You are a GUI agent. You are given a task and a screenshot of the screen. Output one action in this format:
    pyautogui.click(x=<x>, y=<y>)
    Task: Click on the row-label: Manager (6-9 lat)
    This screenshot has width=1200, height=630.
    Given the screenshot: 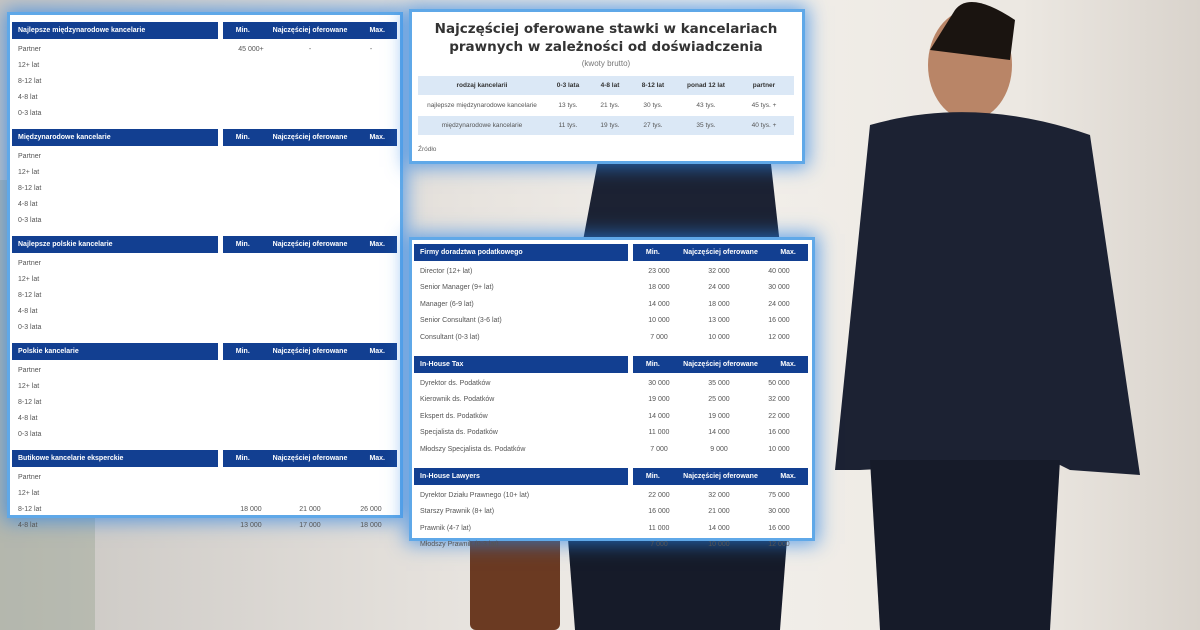 What is the action you would take?
    pyautogui.click(x=447, y=304)
    